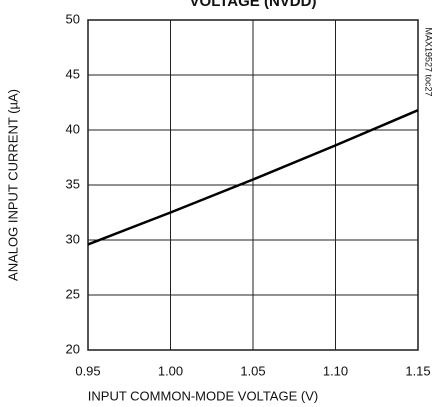 The height and width of the screenshot is (407, 444). I want to click on x-tick-label: 0.95, so click(87, 370).